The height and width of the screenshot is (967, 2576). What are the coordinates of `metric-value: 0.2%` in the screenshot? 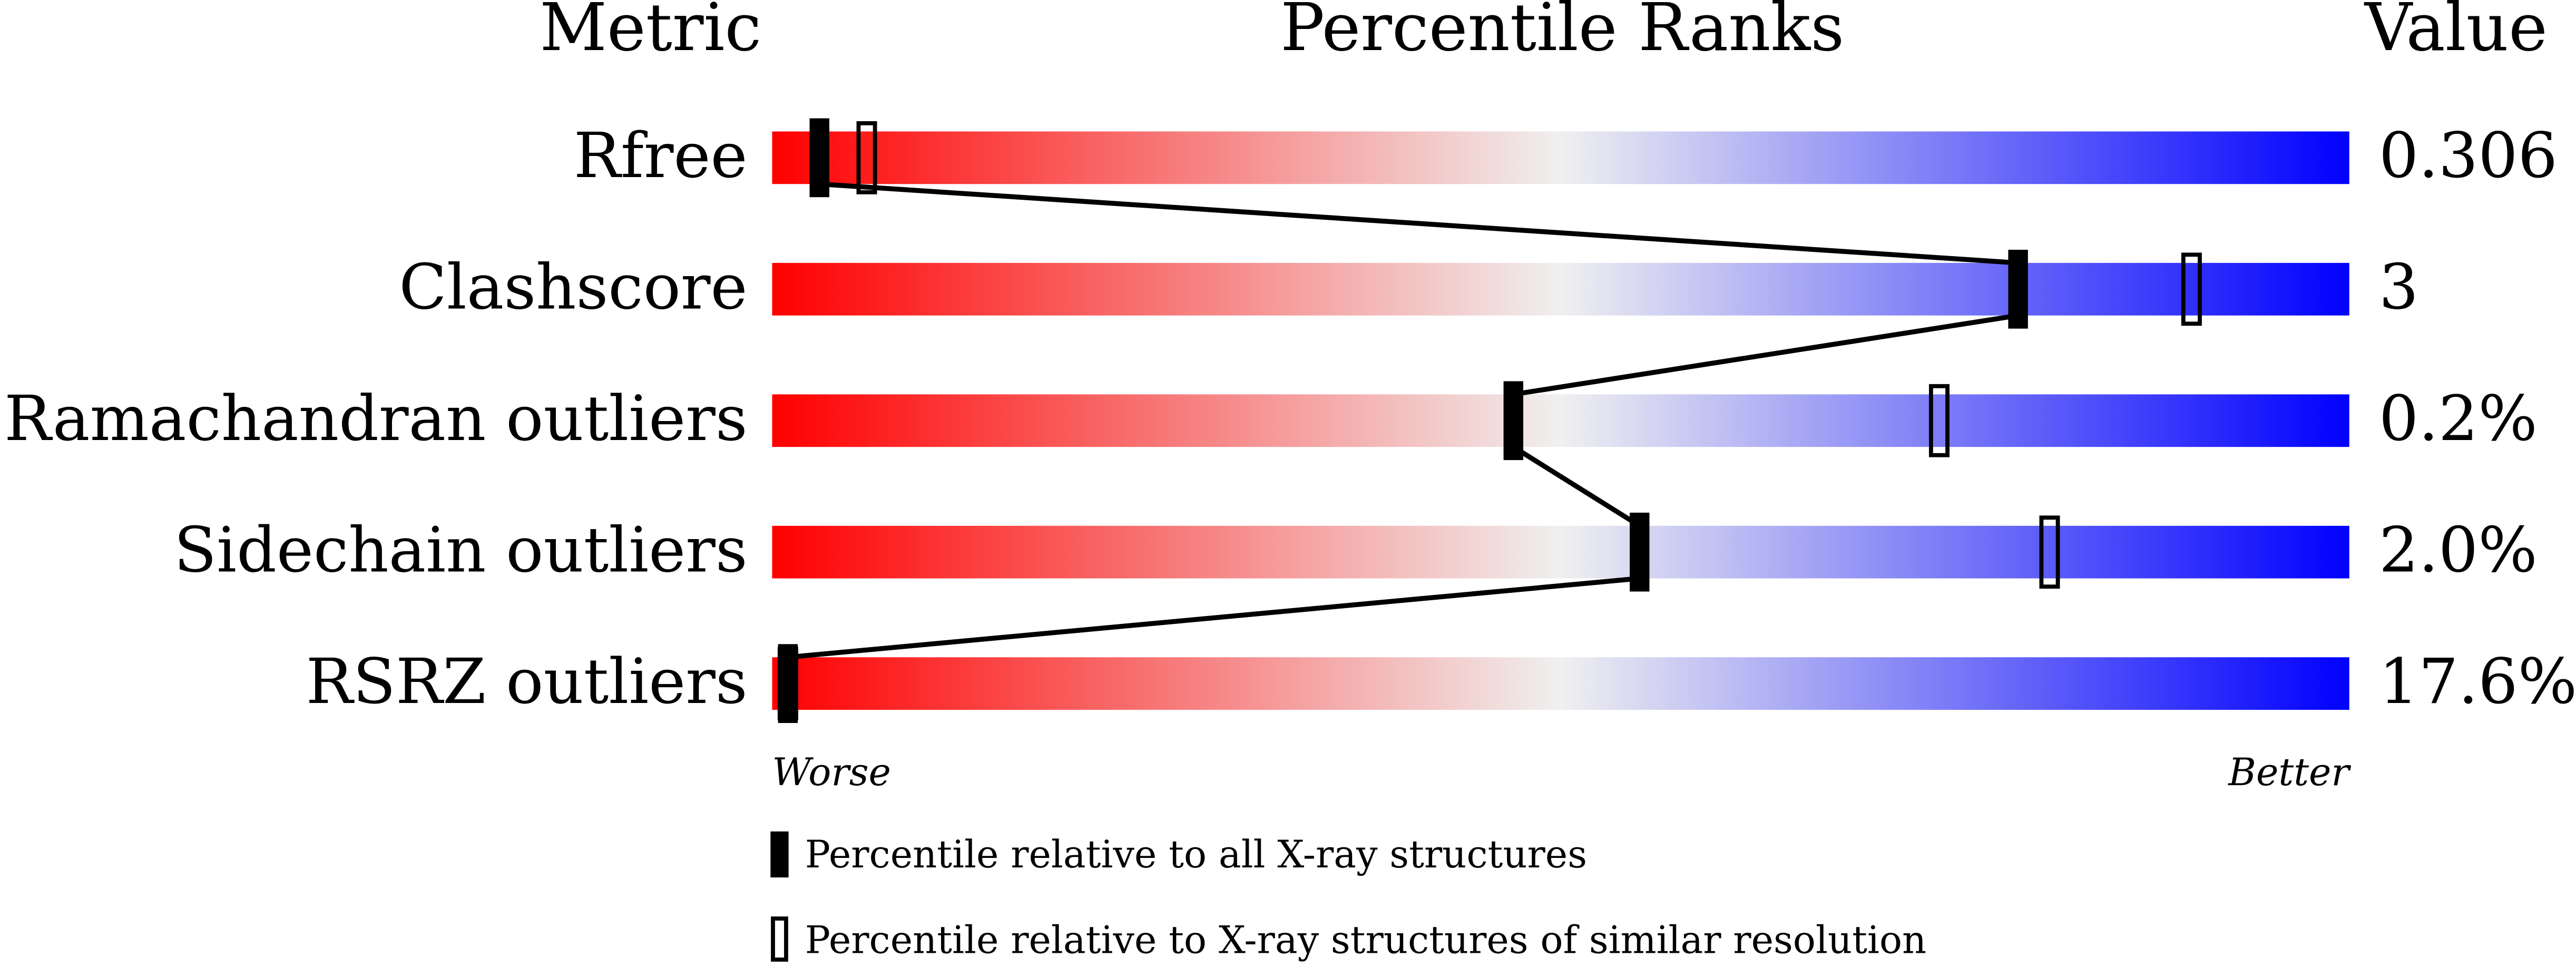 It's located at (2458, 419).